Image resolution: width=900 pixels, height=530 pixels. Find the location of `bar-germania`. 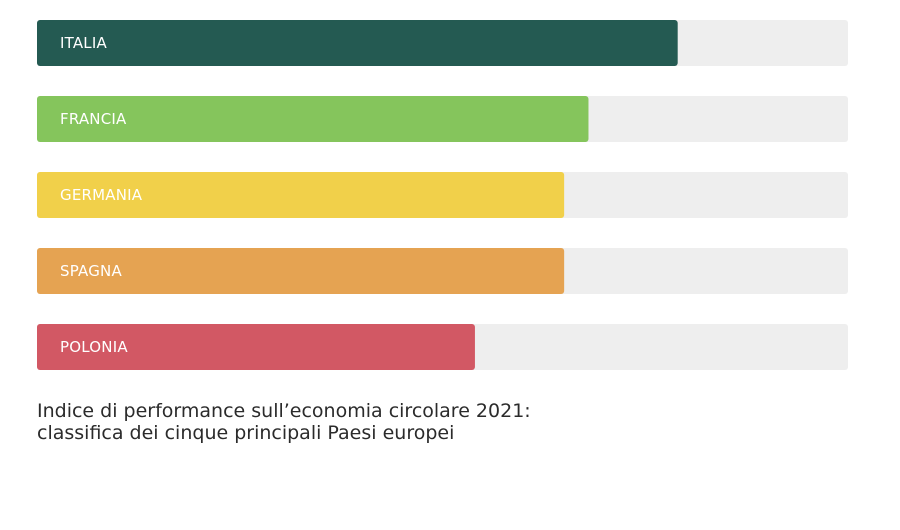

bar-germania is located at coordinates (301, 195).